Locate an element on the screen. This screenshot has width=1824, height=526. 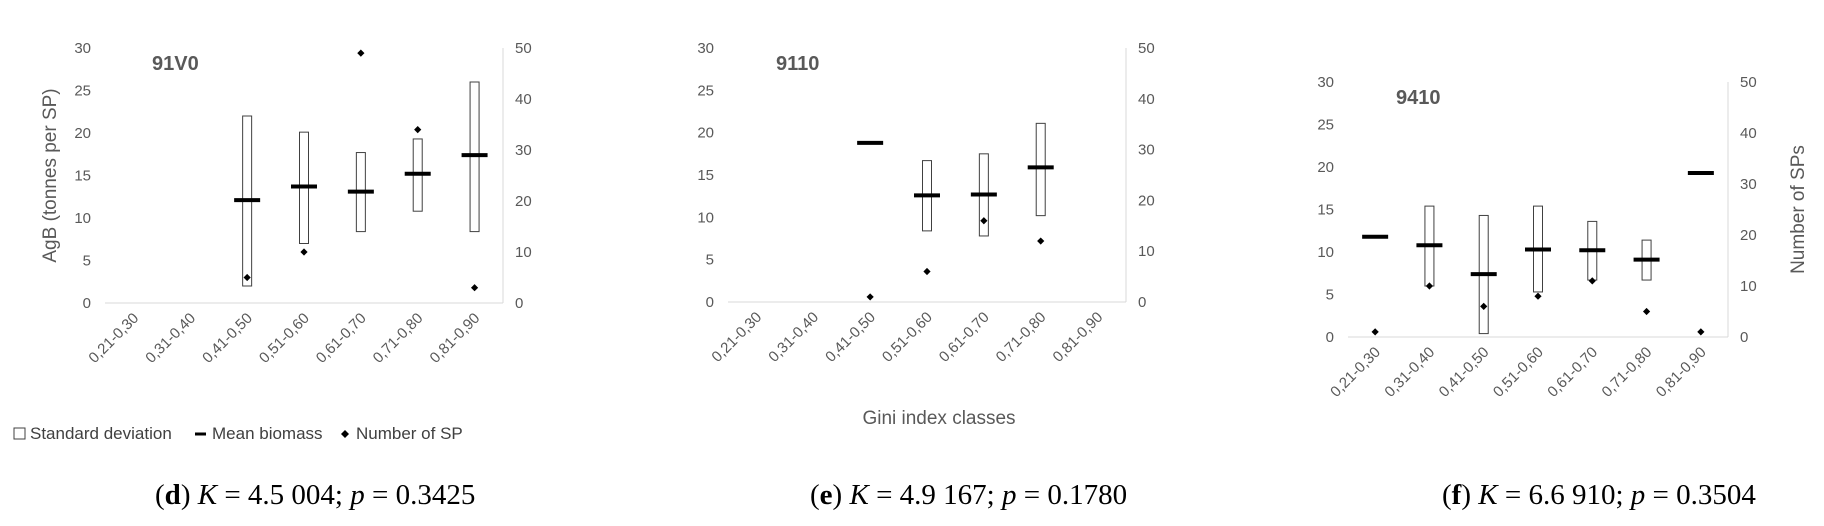
x-tick-label-f: 0,21-0,30 is located at coordinates (1355, 372).